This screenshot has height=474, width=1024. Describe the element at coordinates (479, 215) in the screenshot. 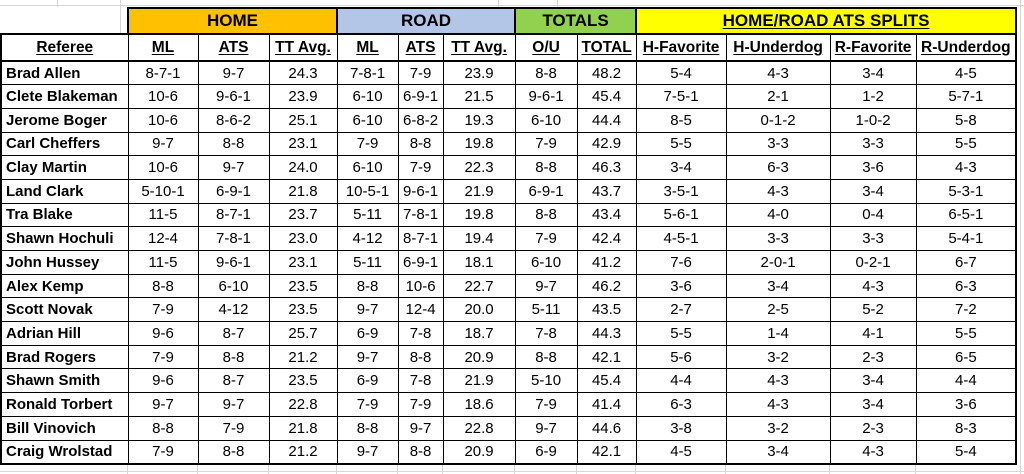

I see `stat-cell-road-tt-avg: 19.8` at that location.